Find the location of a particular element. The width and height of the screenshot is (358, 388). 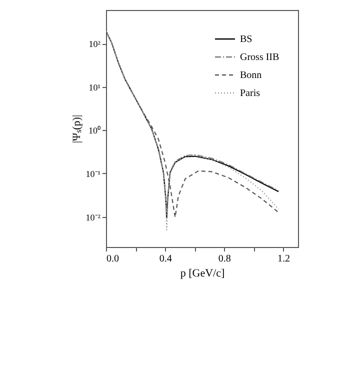

x-tick-label: 0.4 is located at coordinates (165, 259).